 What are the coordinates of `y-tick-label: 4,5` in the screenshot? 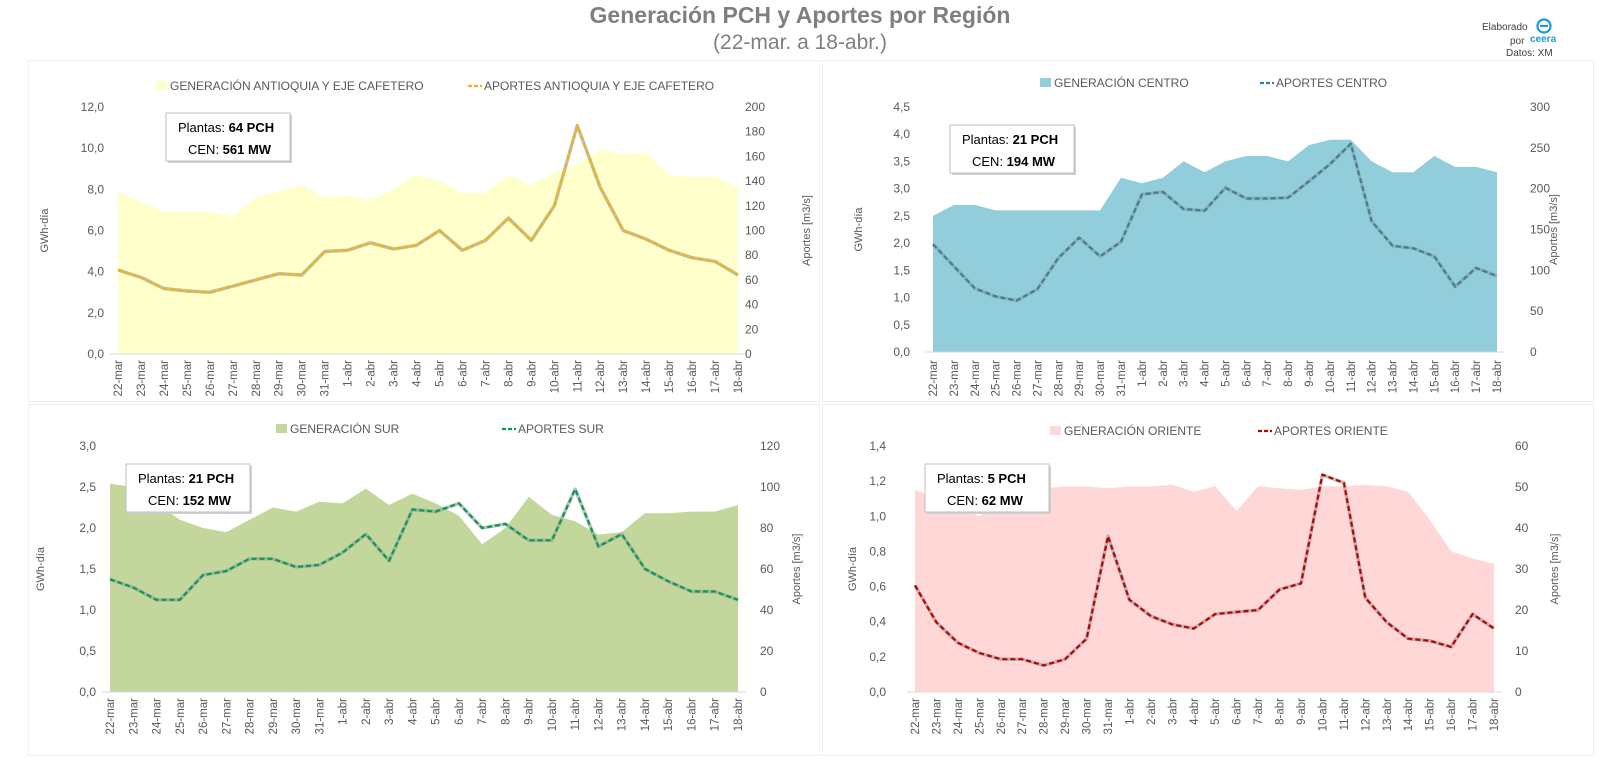 It's located at (901, 107).